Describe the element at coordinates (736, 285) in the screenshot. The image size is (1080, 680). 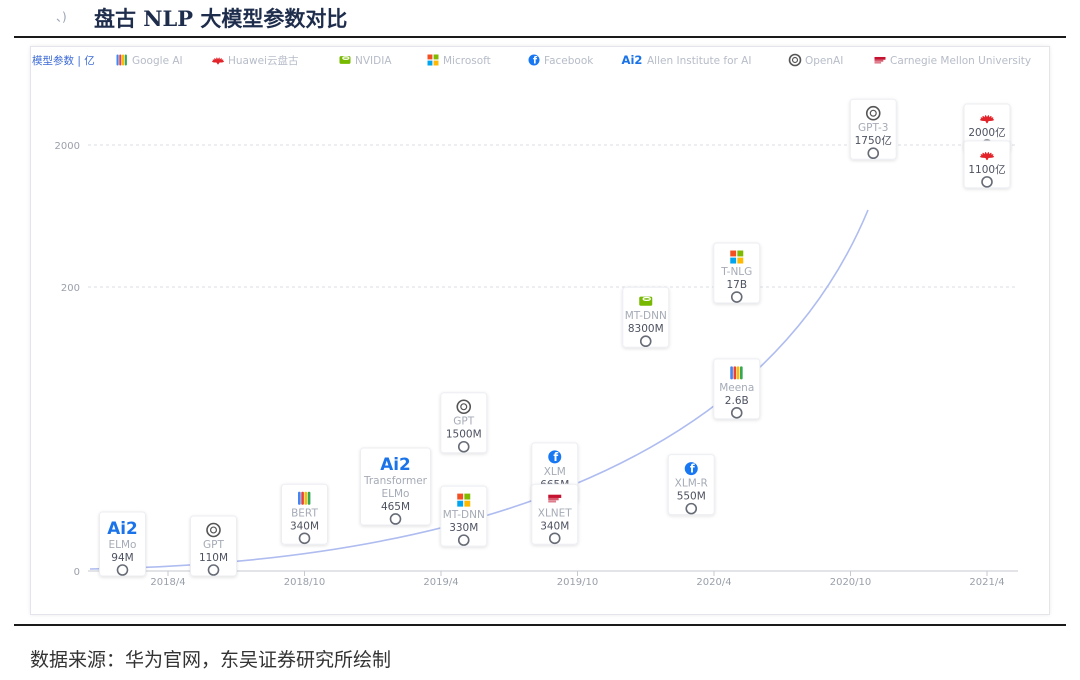
I see `model-params: 17B` at that location.